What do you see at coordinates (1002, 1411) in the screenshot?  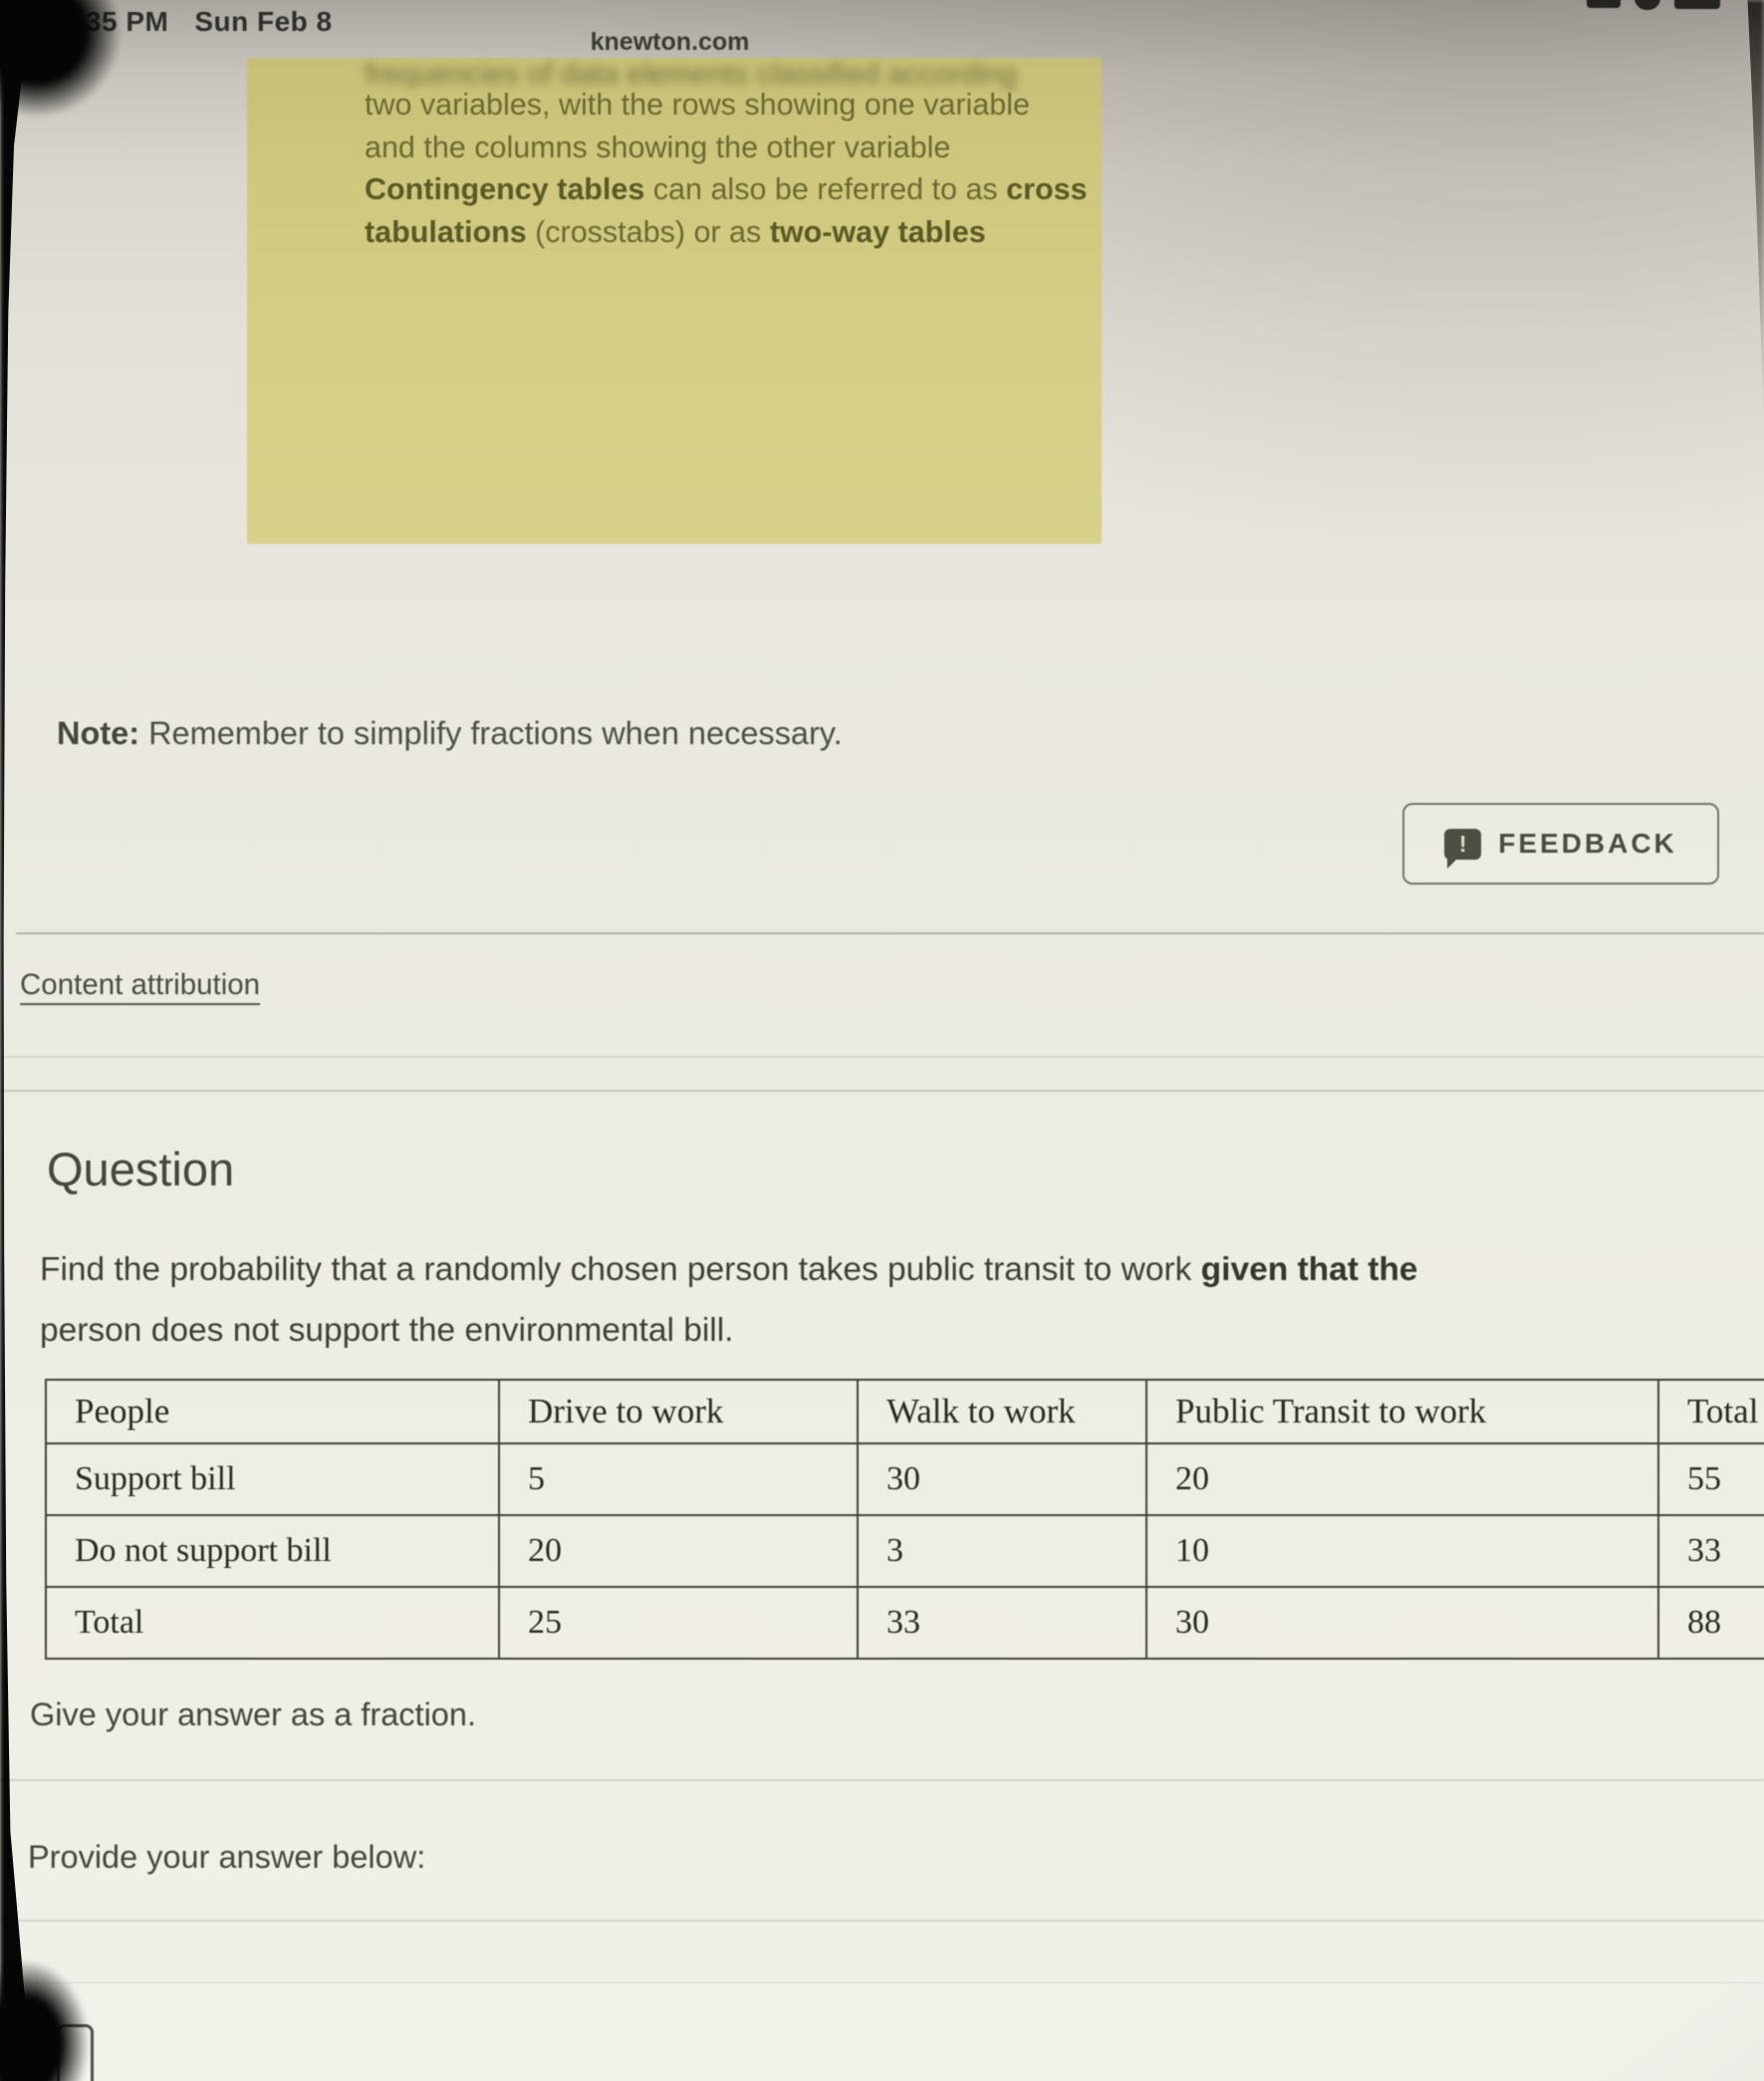 I see `column-header: Walk to work` at bounding box center [1002, 1411].